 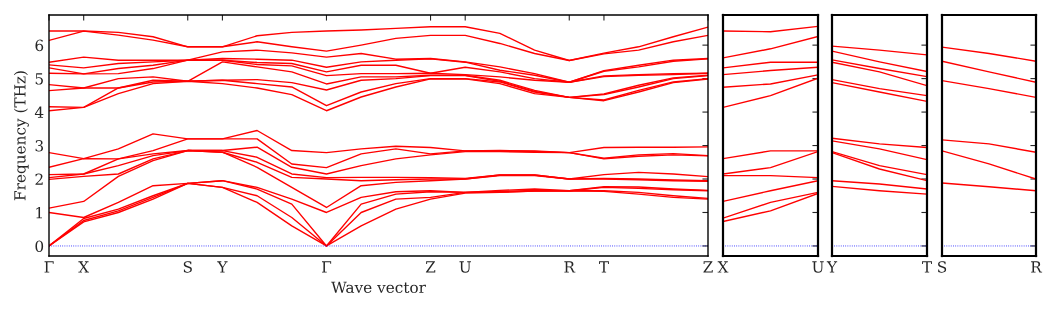 I want to click on y-tick-label: 1, so click(x=39, y=212).